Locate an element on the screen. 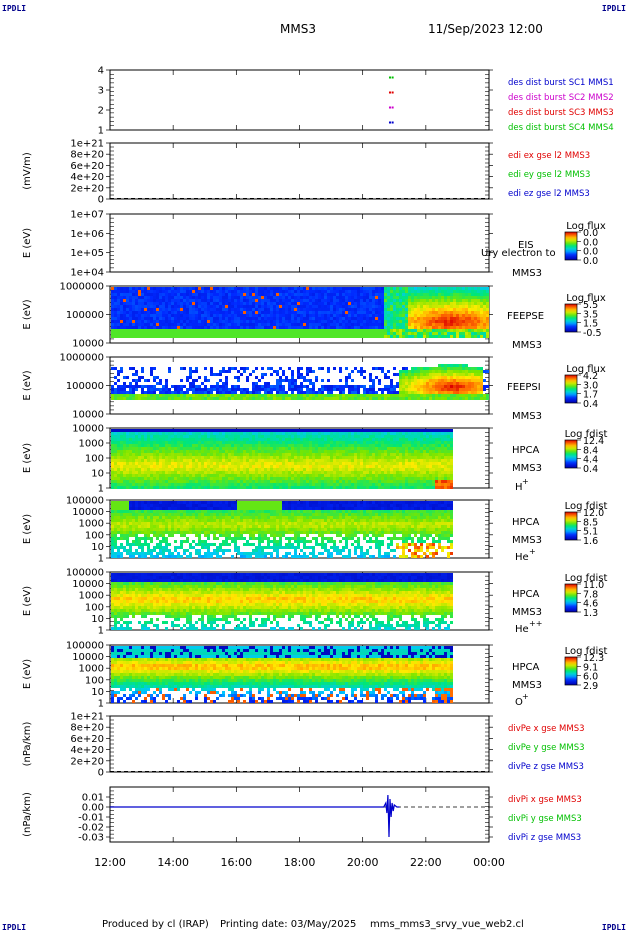 This screenshot has height=934, width=630. panel-edi-e-legend-entry: edi ex gse l2 MMS3 is located at coordinates (549, 156).